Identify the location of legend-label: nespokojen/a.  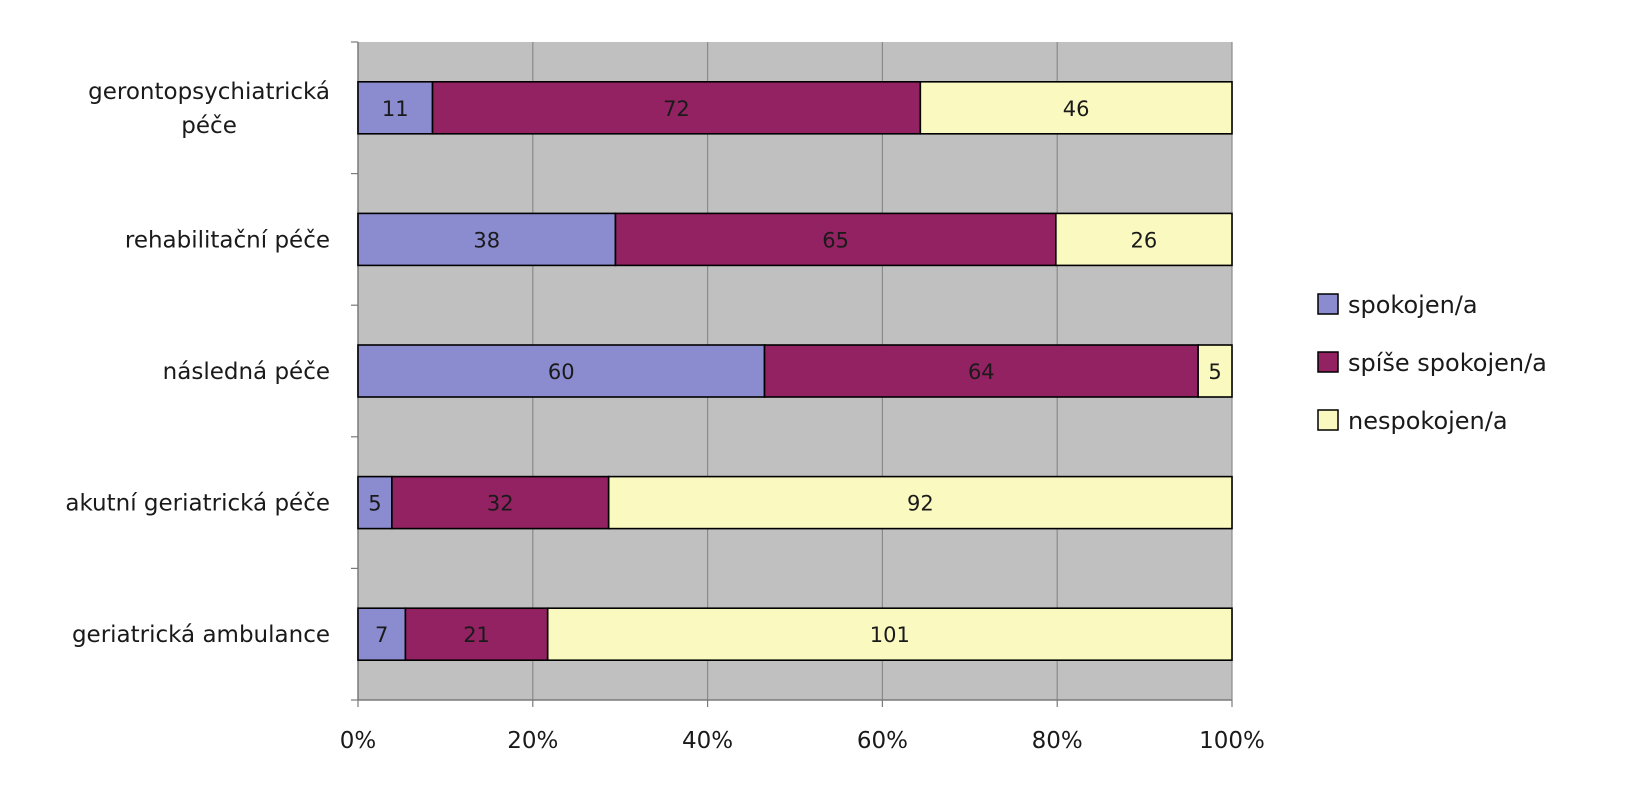
(1428, 421).